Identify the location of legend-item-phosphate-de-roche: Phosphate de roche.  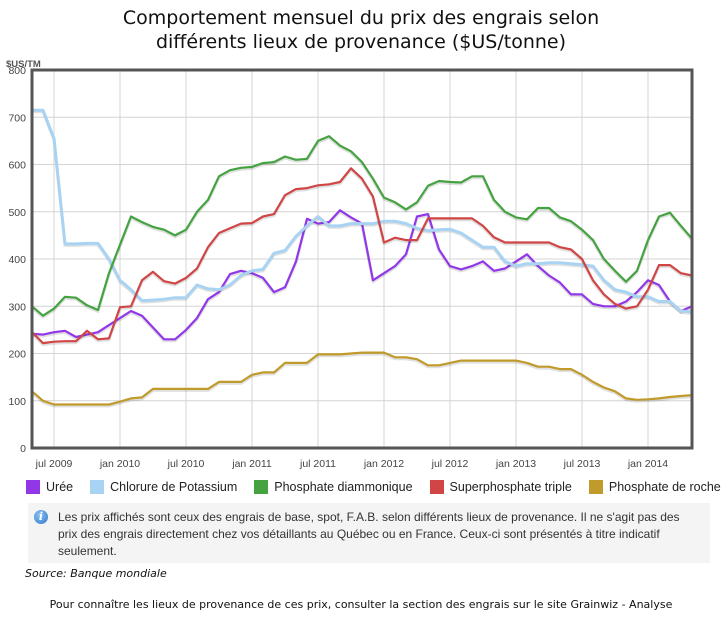
(654, 487).